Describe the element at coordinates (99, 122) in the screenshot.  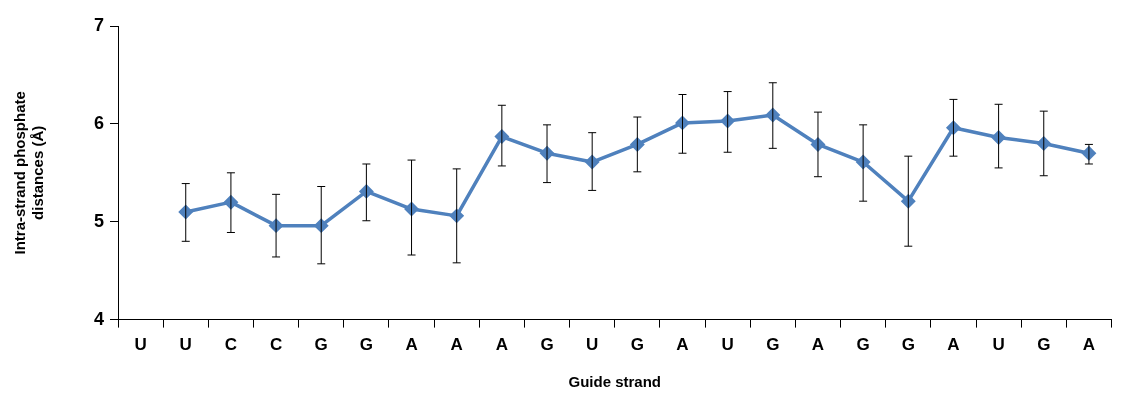
I see `y-tick-label: 6` at that location.